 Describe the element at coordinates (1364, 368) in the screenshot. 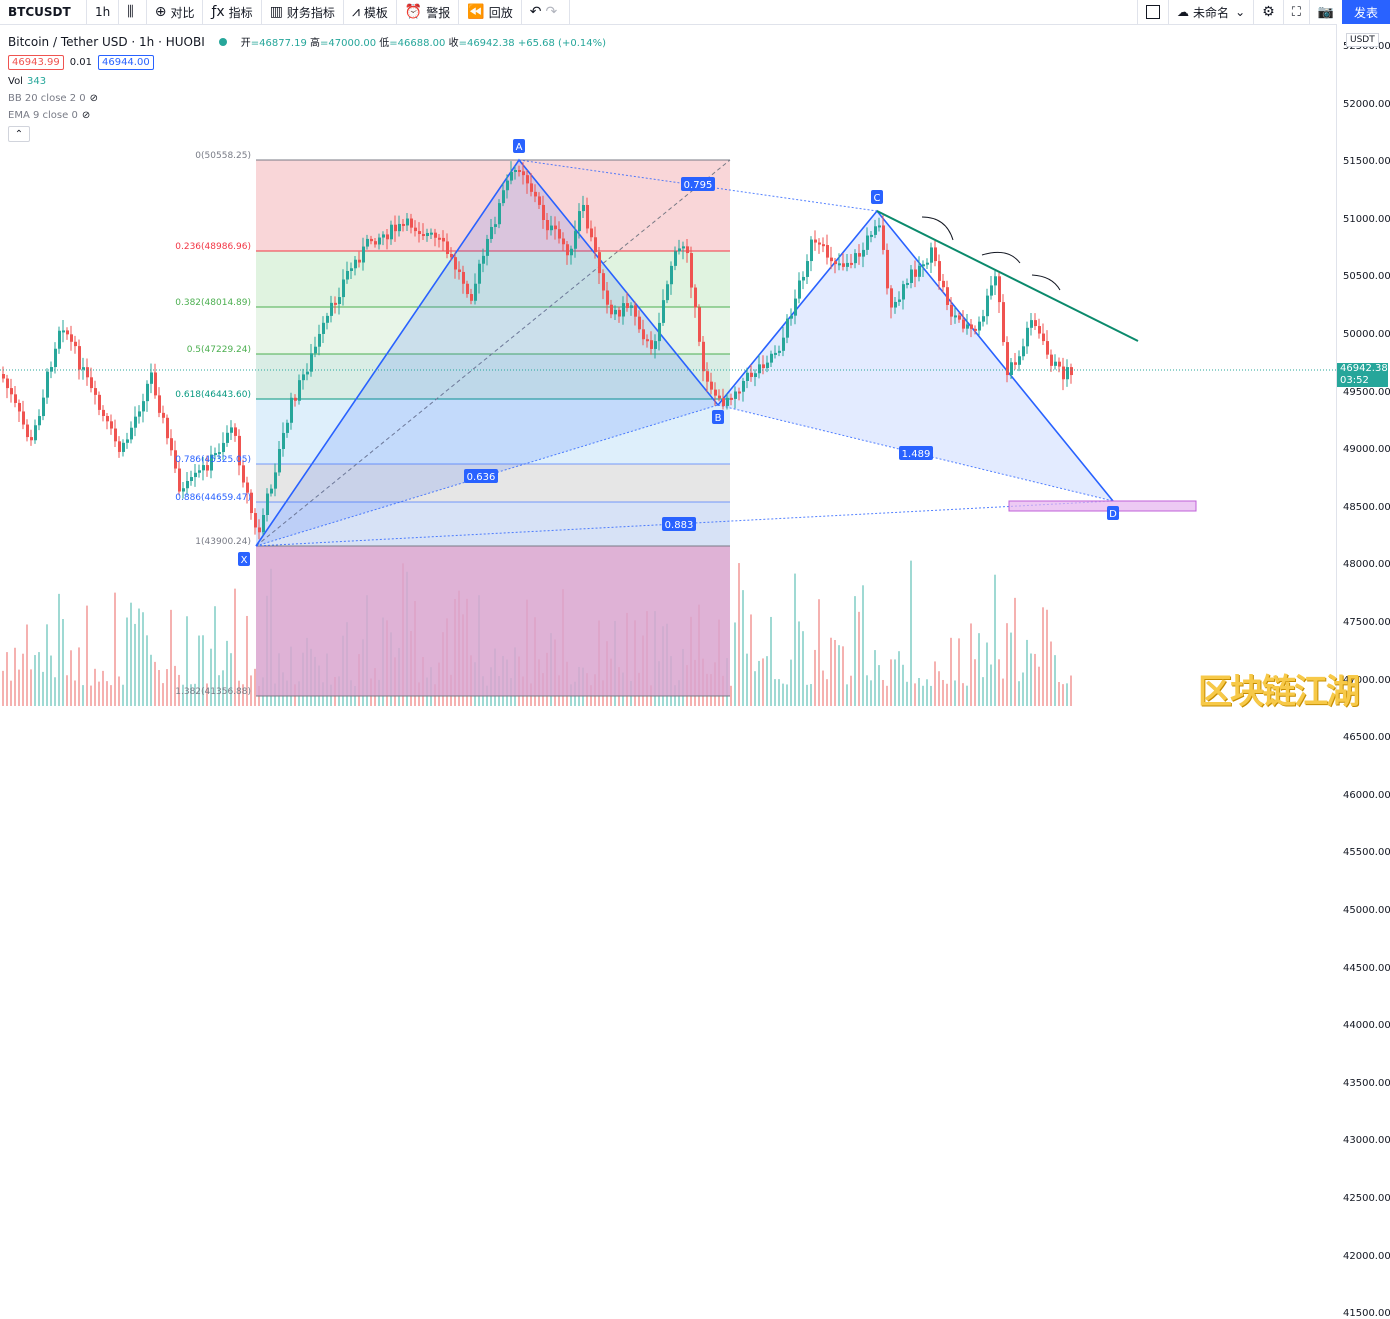

I see `last-price-value: 46942.38` at that location.